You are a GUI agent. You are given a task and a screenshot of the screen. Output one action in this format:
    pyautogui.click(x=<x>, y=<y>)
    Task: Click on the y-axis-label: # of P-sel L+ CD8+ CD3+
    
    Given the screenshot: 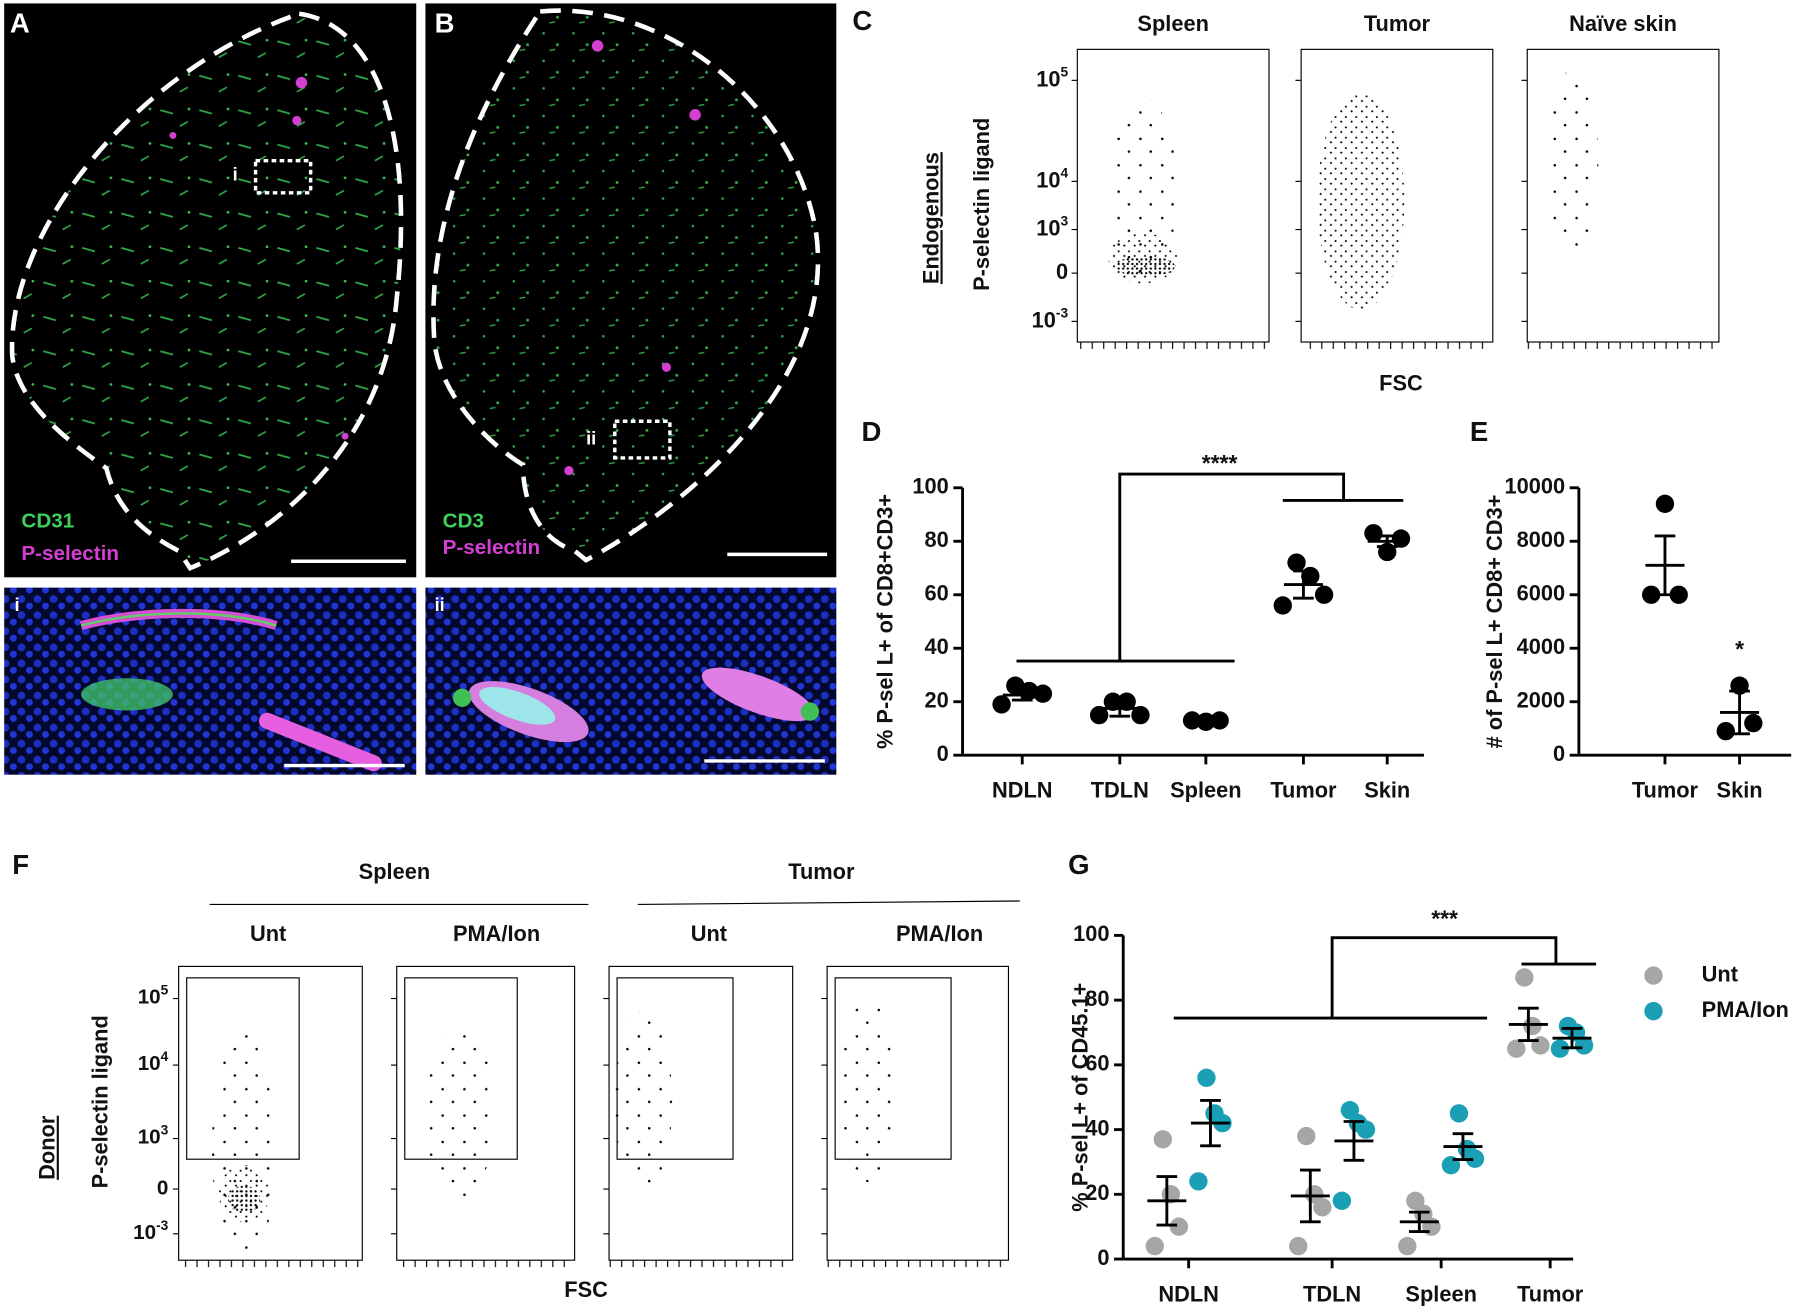 What is the action you would take?
    pyautogui.click(x=1494, y=622)
    